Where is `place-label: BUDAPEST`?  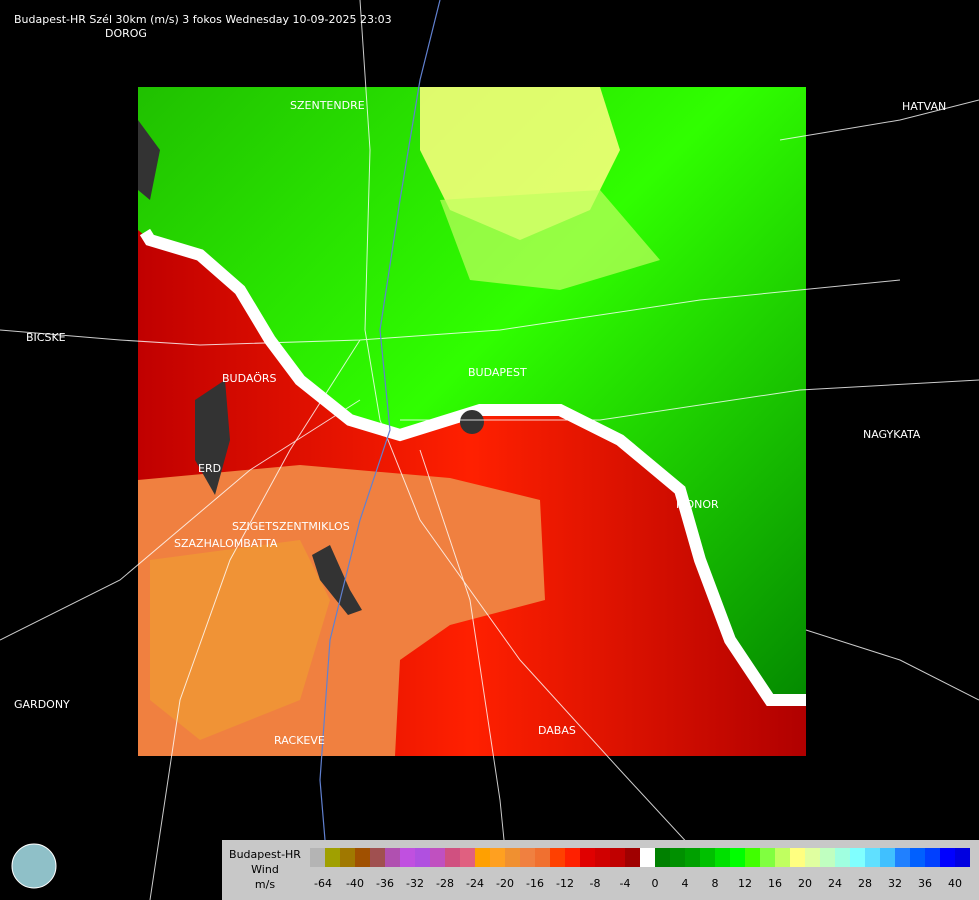
place-label: BUDAPEST is located at coordinates (497, 372).